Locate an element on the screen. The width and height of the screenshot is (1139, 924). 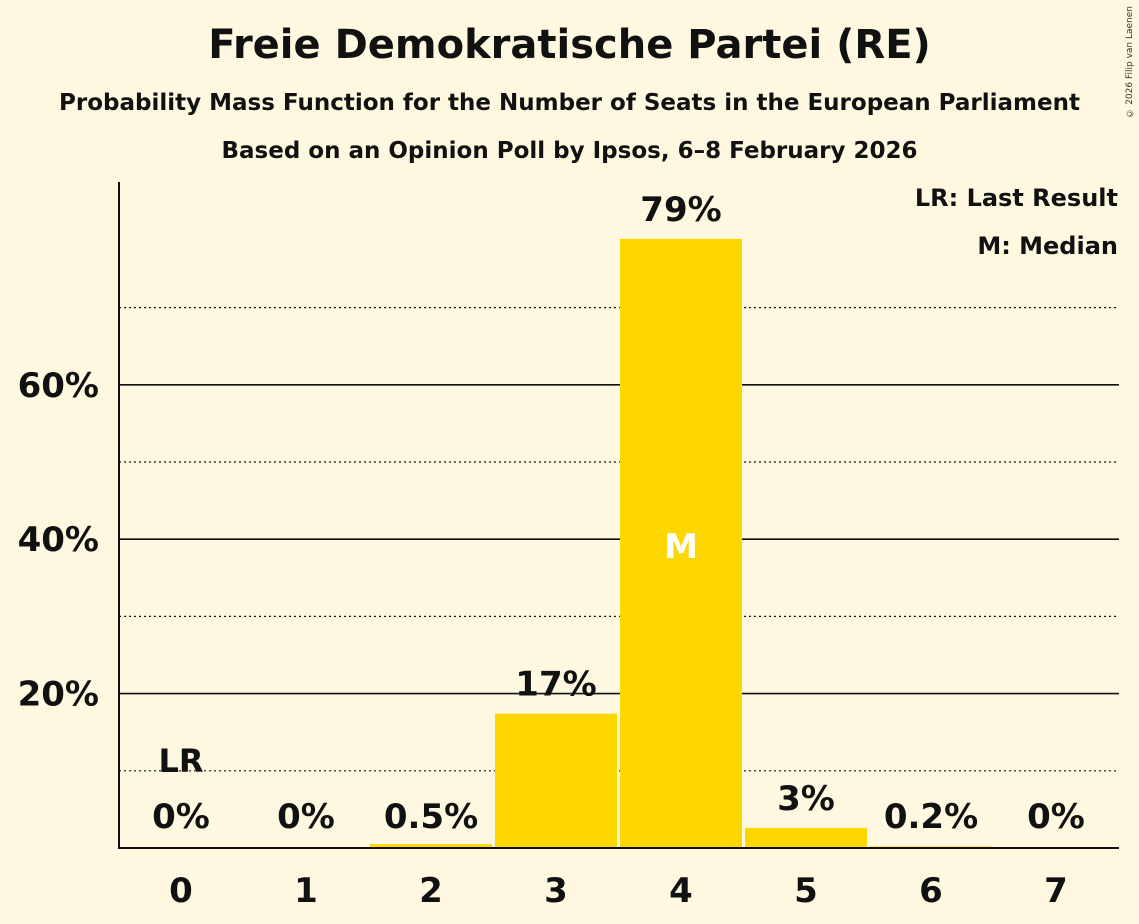
y-tick-label: 60% is located at coordinates (58, 386).